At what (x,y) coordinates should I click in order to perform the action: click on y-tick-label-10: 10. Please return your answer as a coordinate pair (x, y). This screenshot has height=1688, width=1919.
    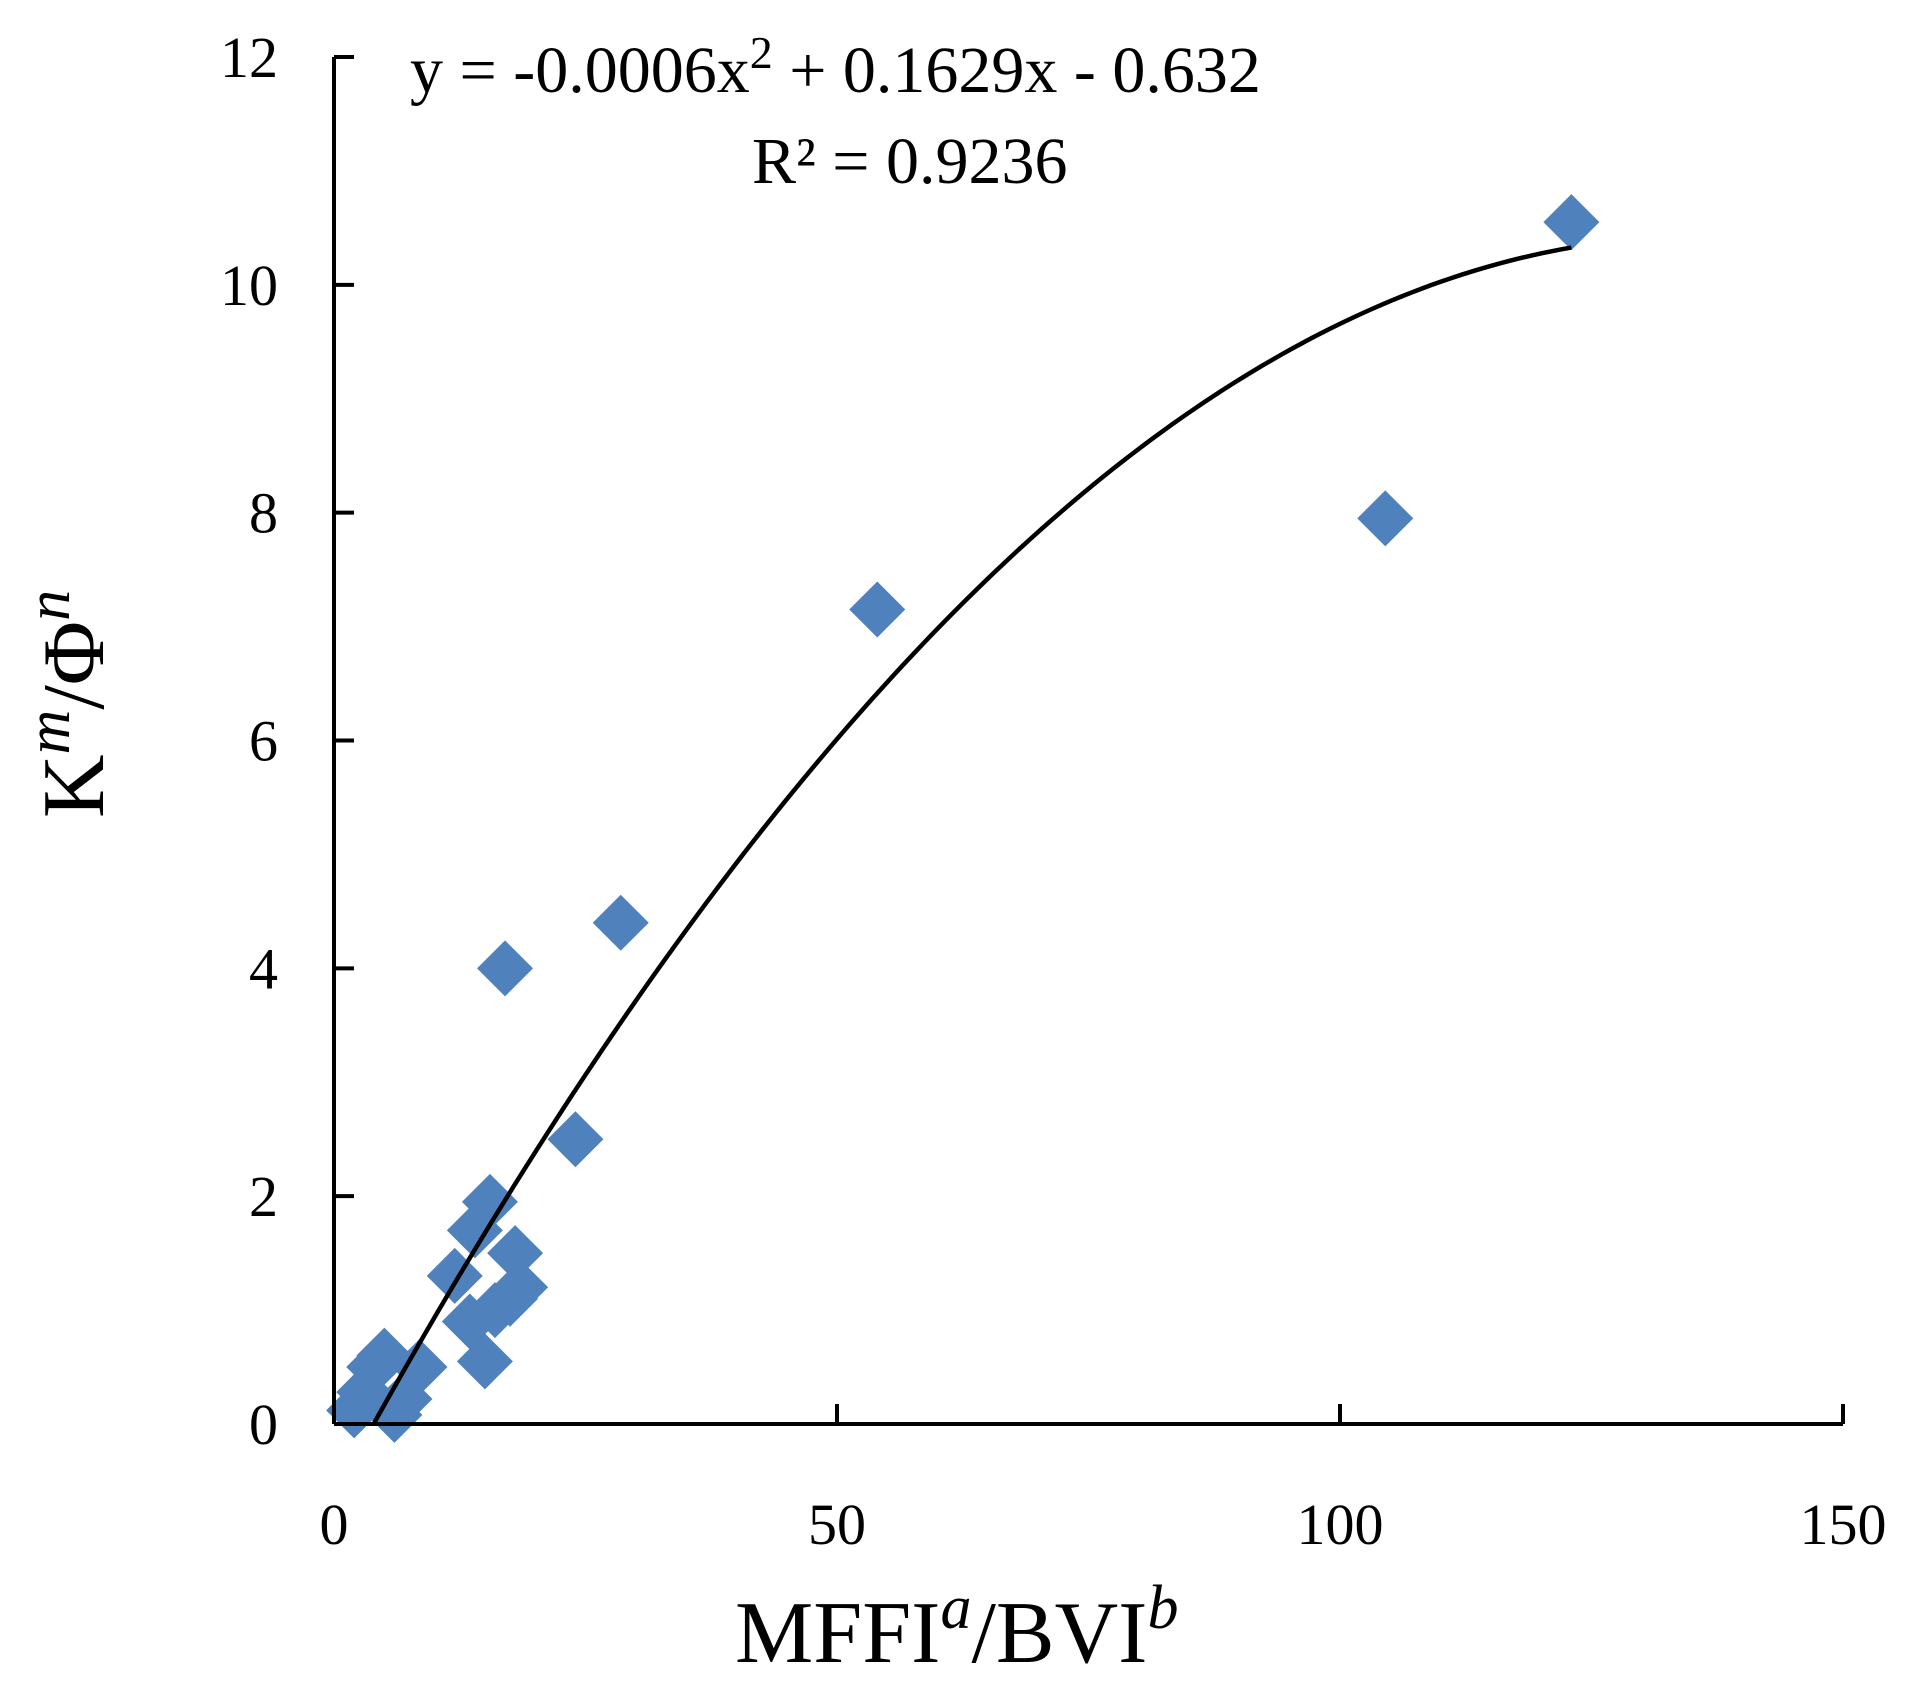
    Looking at the image, I should click on (249, 285).